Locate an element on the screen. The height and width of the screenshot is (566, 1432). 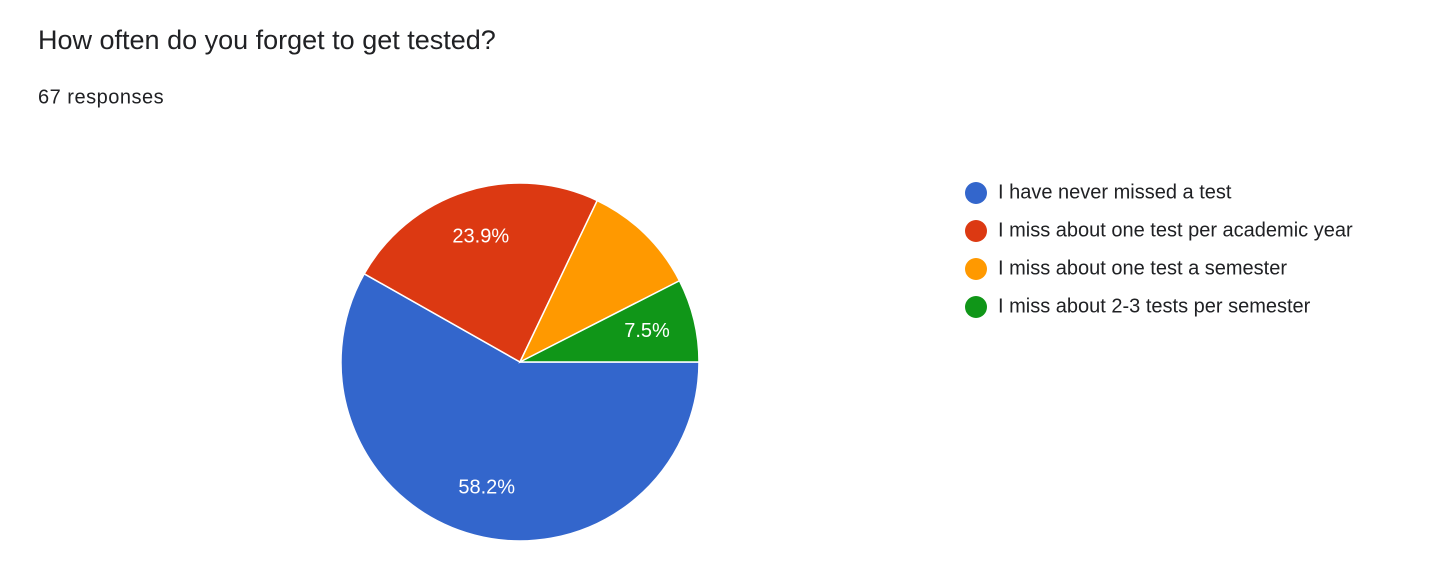
legend-label: I miss about 2-3 tests per semester is located at coordinates (1154, 306).